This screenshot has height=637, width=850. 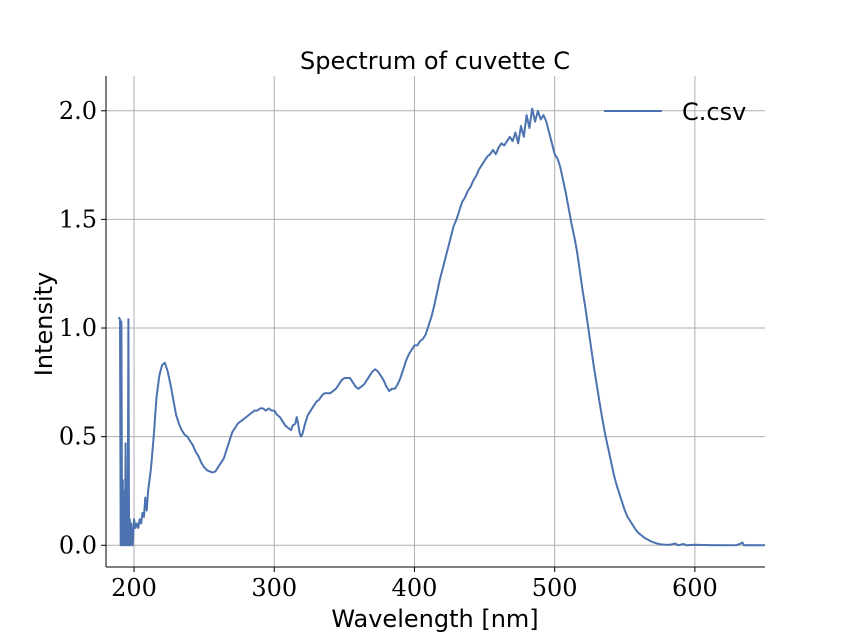 I want to click on y-tick-label: 2.0, so click(x=78, y=111).